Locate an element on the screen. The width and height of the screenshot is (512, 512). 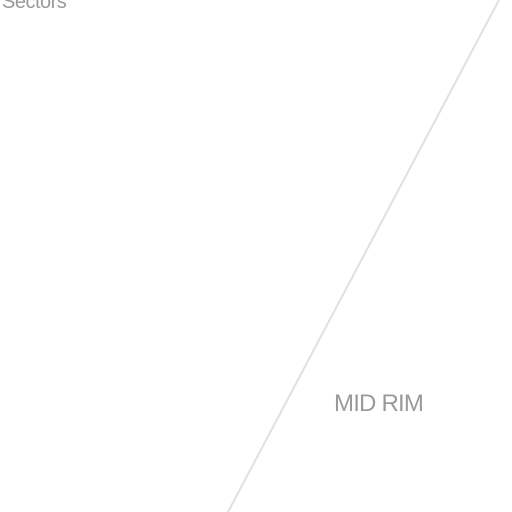
sectors-label: Sectors is located at coordinates (34, 6).